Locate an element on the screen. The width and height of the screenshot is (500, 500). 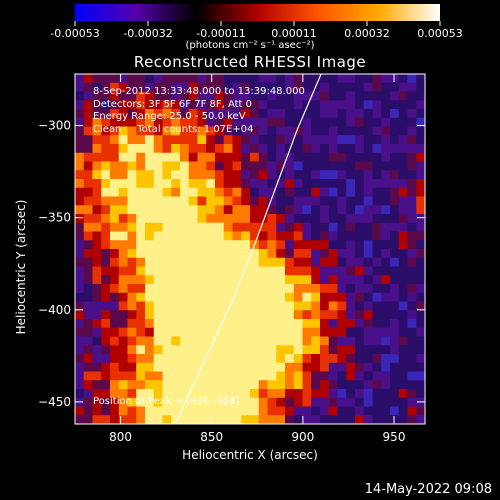
y-tick-label: −350 is located at coordinates (54, 218).